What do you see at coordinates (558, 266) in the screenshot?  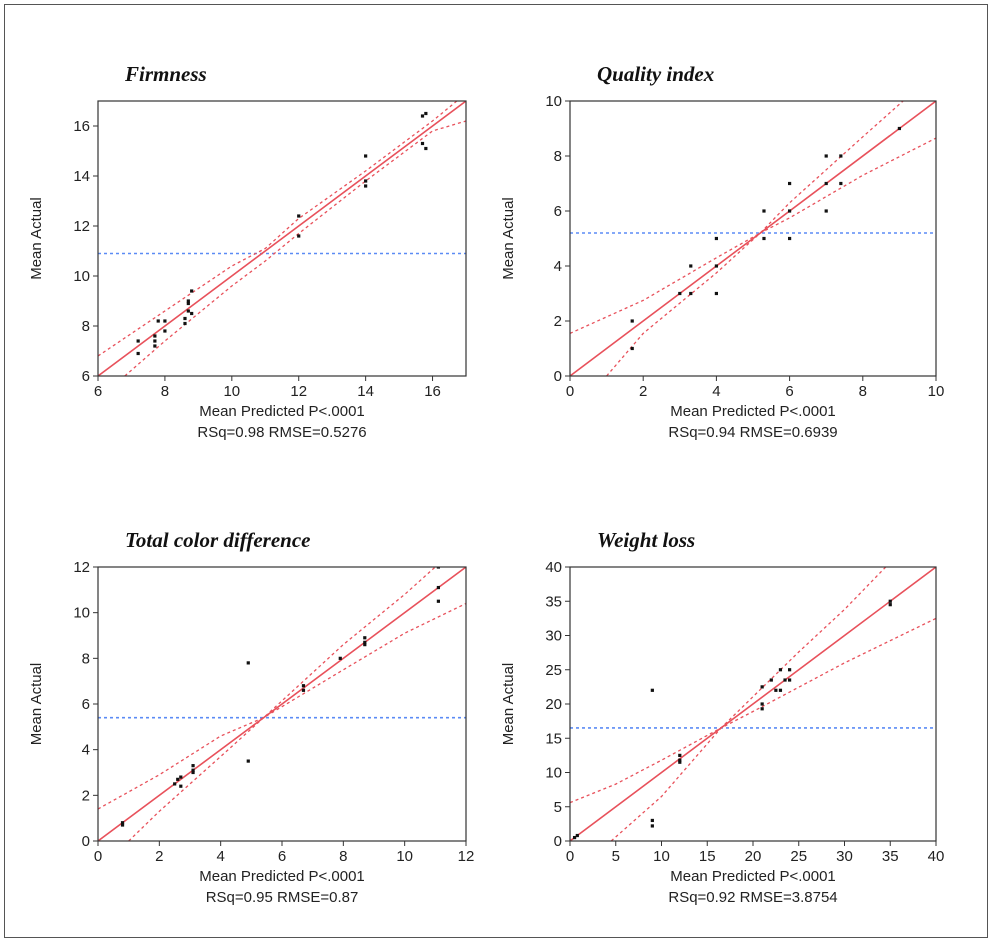 I see `y-tick-label: 4` at bounding box center [558, 266].